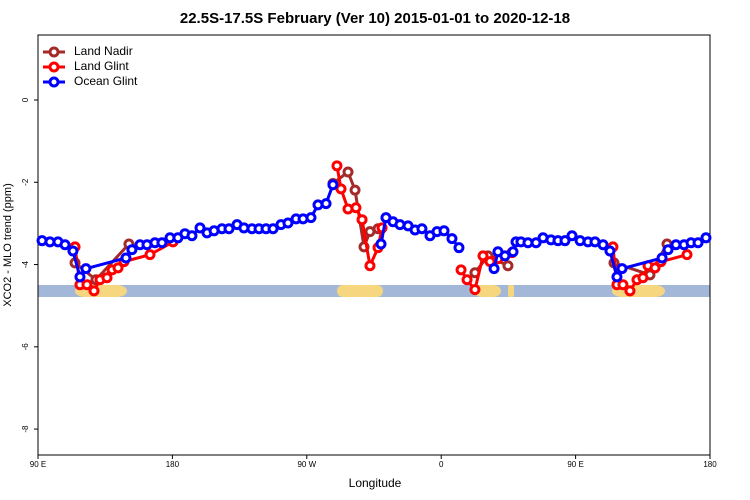 This screenshot has width=750, height=500. I want to click on legend-label: Land Nadir, so click(103, 51).